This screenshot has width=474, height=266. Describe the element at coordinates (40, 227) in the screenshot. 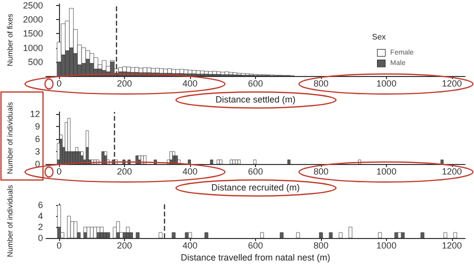

I see `y-tick-label: 2` at that location.